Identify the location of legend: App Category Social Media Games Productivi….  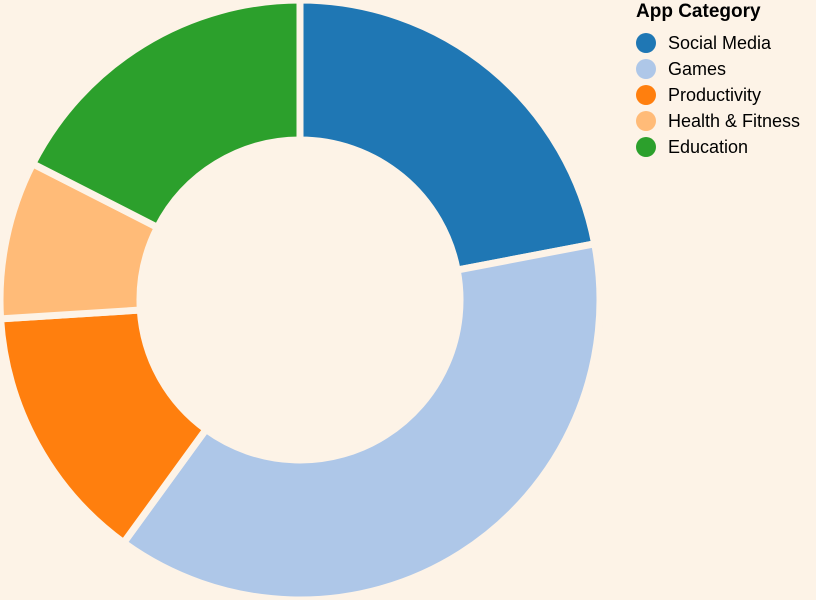
(718, 80).